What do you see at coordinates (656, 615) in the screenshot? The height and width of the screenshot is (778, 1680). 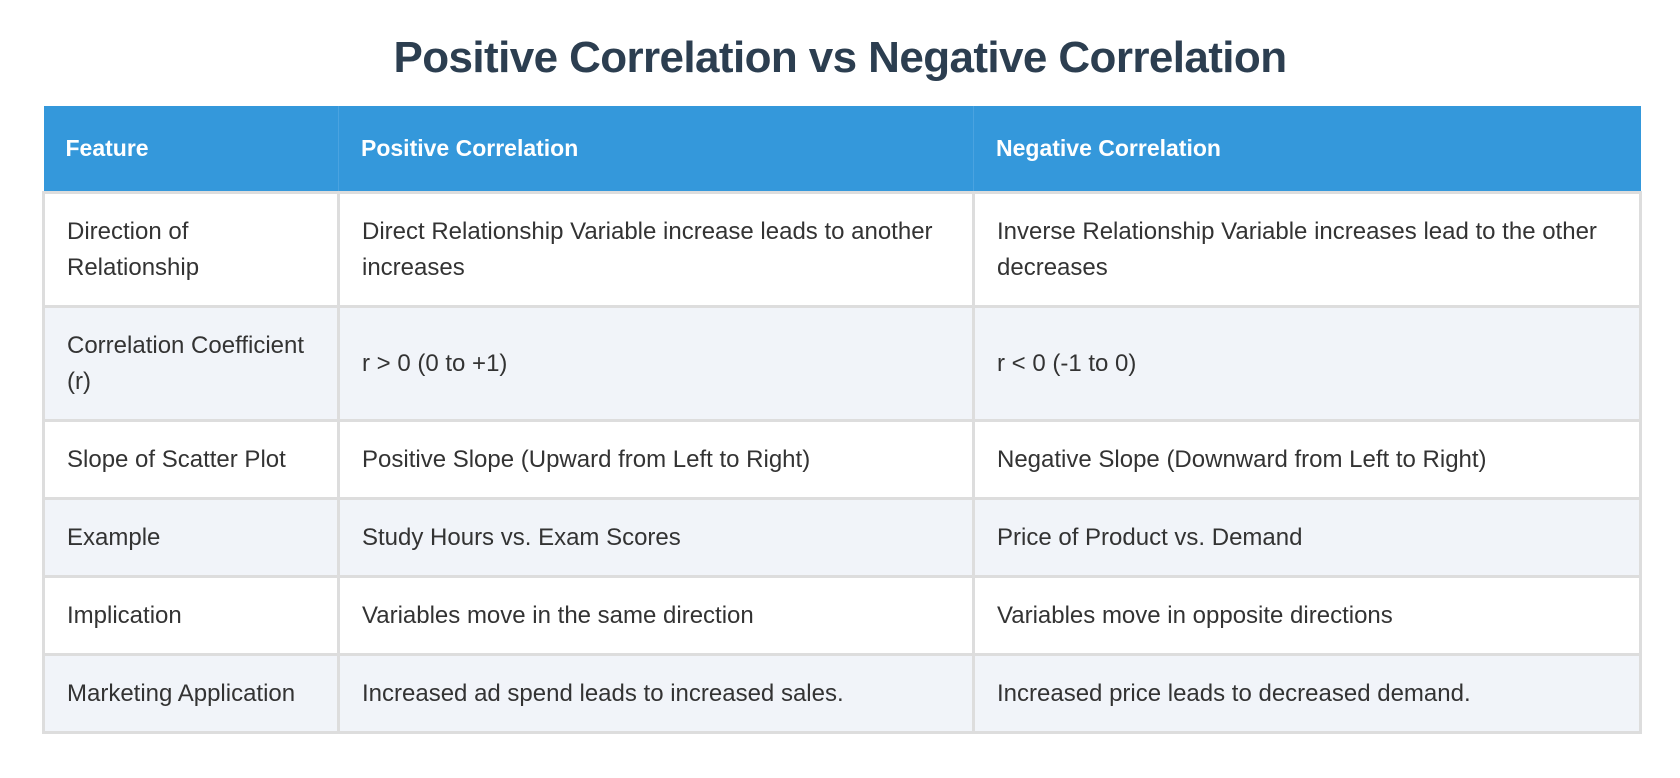 I see `positive-cell: Variables move in the same direction` at bounding box center [656, 615].